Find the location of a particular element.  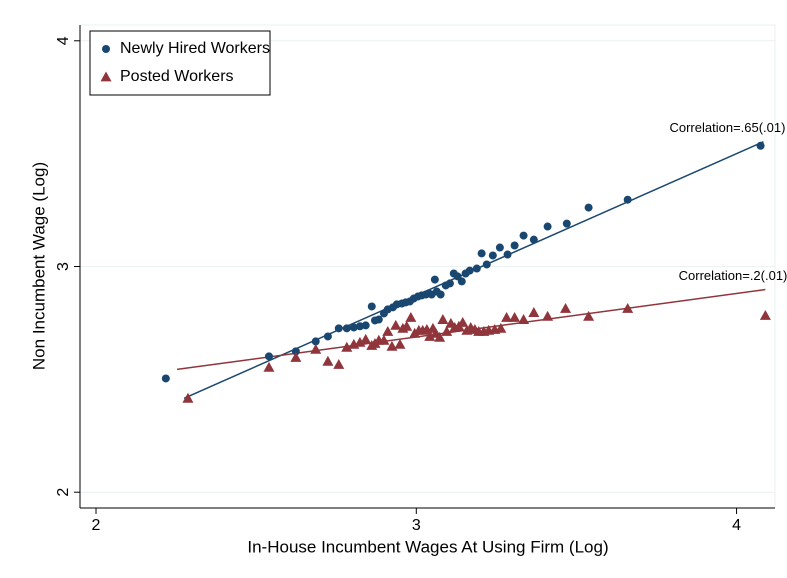

x-tick-label: 4 is located at coordinates (736, 525).